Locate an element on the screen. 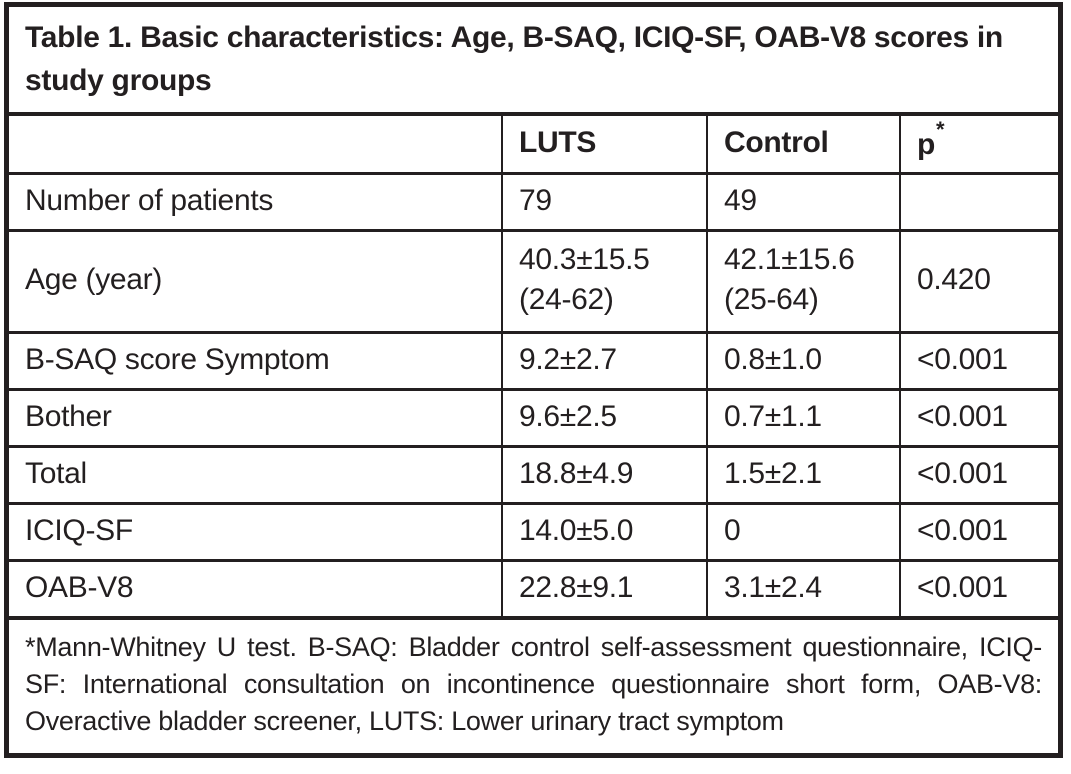 This screenshot has width=1071, height=774. header-row: LUTS Control p* is located at coordinates (533, 145).